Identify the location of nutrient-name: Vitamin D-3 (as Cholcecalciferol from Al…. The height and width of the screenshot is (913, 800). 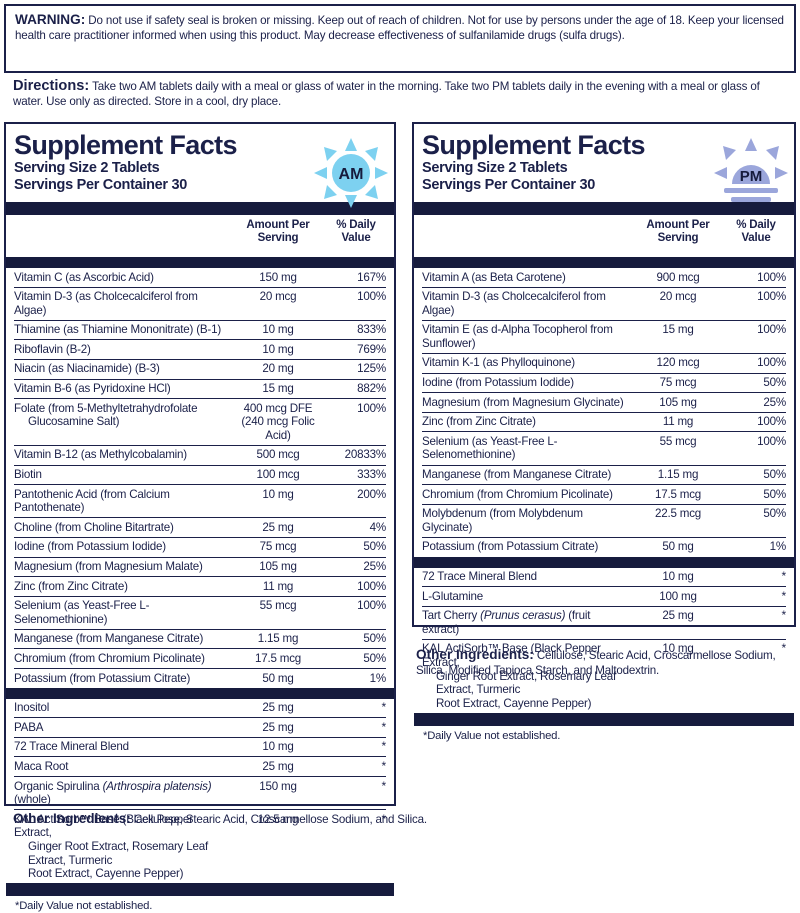
(526, 304).